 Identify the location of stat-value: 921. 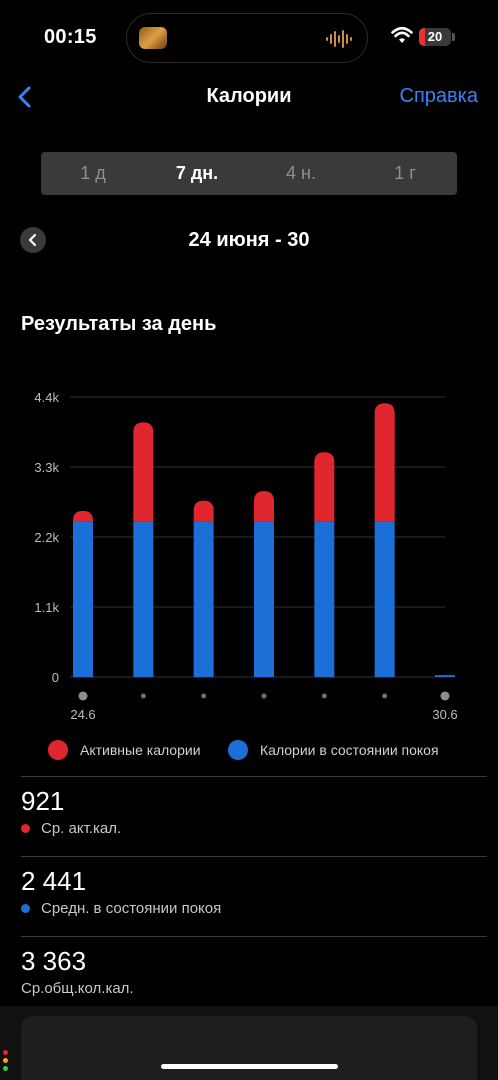
(43, 801).